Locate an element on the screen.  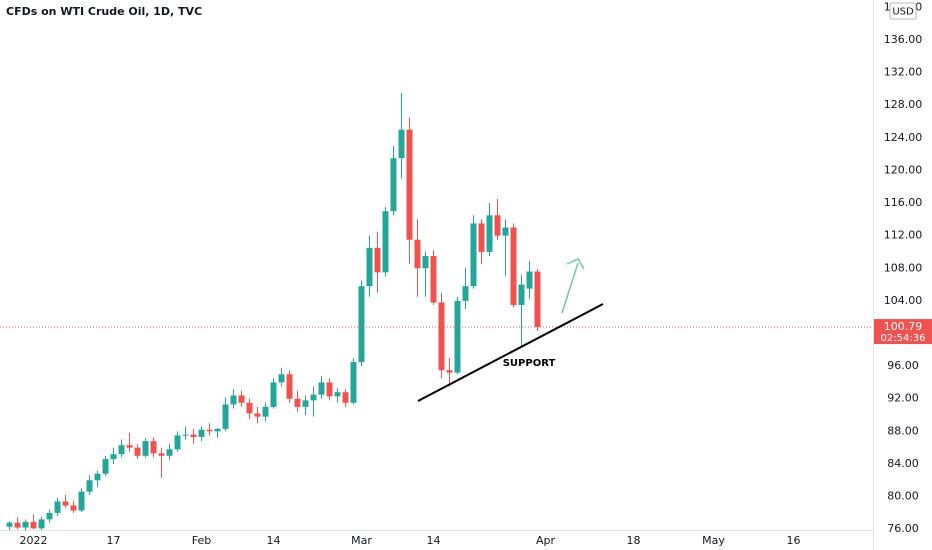
y-tick-label: 80.00 is located at coordinates (903, 496).